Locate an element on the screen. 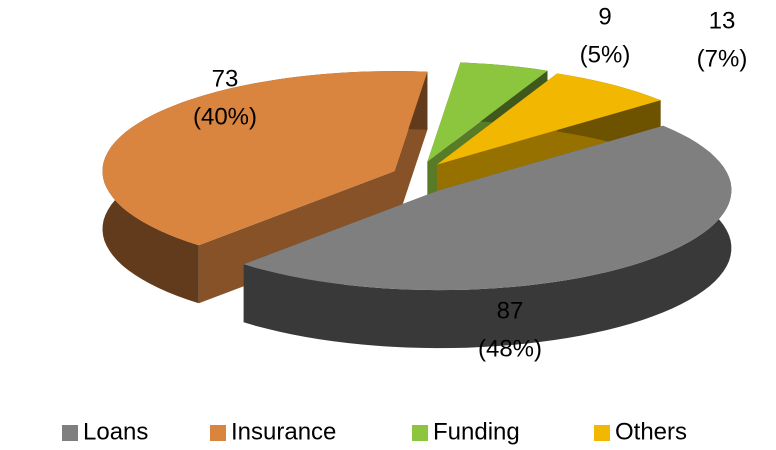  legend-label: Loans is located at coordinates (115, 431).